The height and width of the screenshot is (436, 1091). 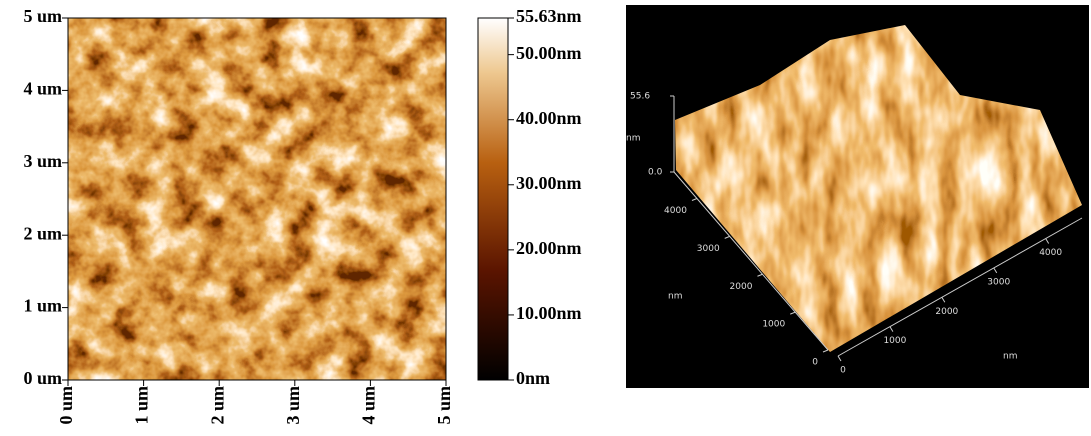 What do you see at coordinates (843, 371) in the screenshot?
I see `x-tick-label: 0` at bounding box center [843, 371].